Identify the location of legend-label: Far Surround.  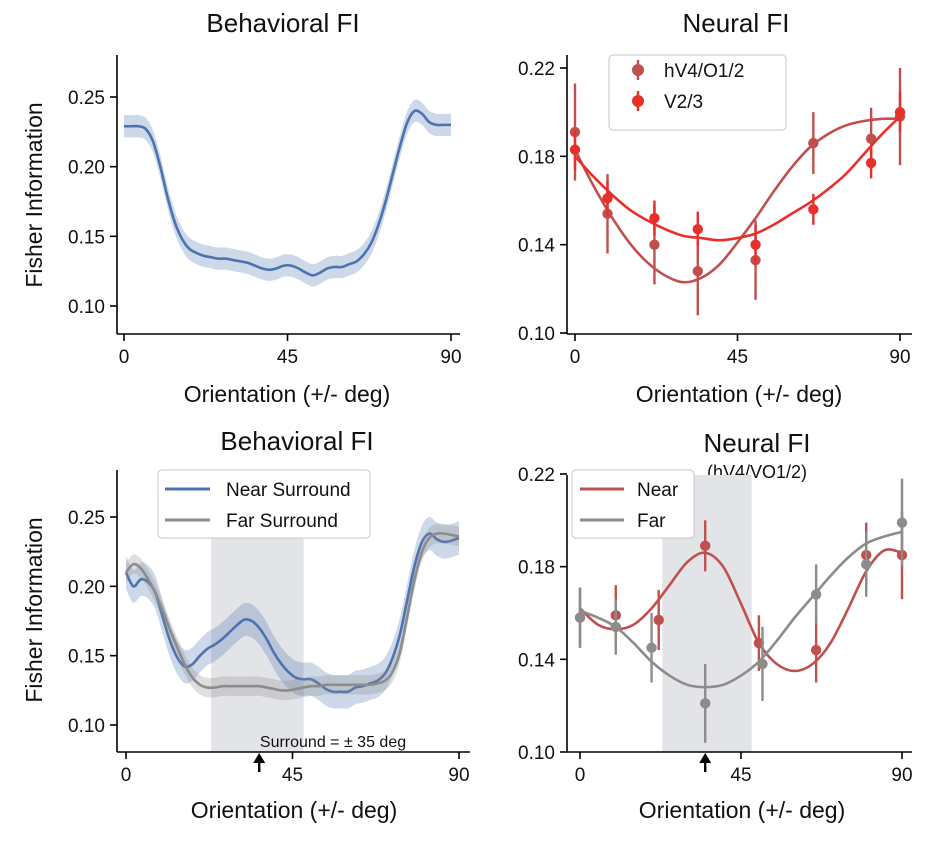
(282, 521).